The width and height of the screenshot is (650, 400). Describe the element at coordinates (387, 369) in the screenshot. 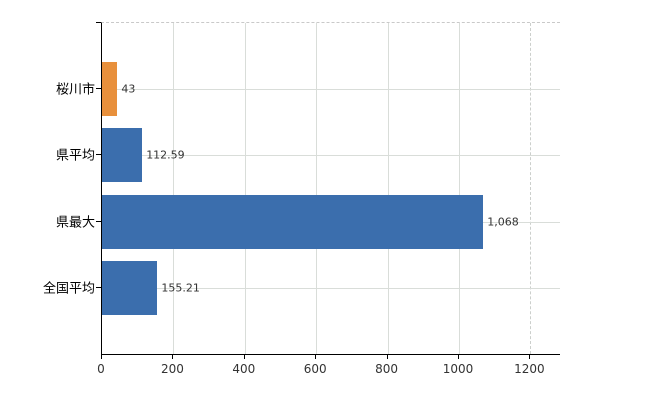

I see `x-tick-label: 800` at that location.